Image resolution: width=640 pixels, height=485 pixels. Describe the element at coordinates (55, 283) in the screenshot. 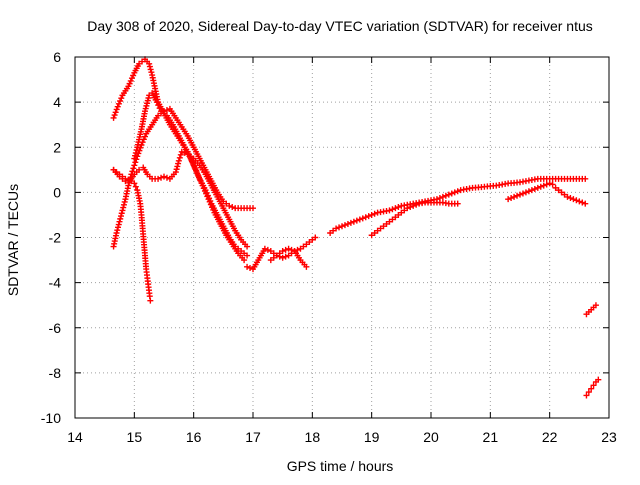

I see `y-tick-label: -4` at that location.